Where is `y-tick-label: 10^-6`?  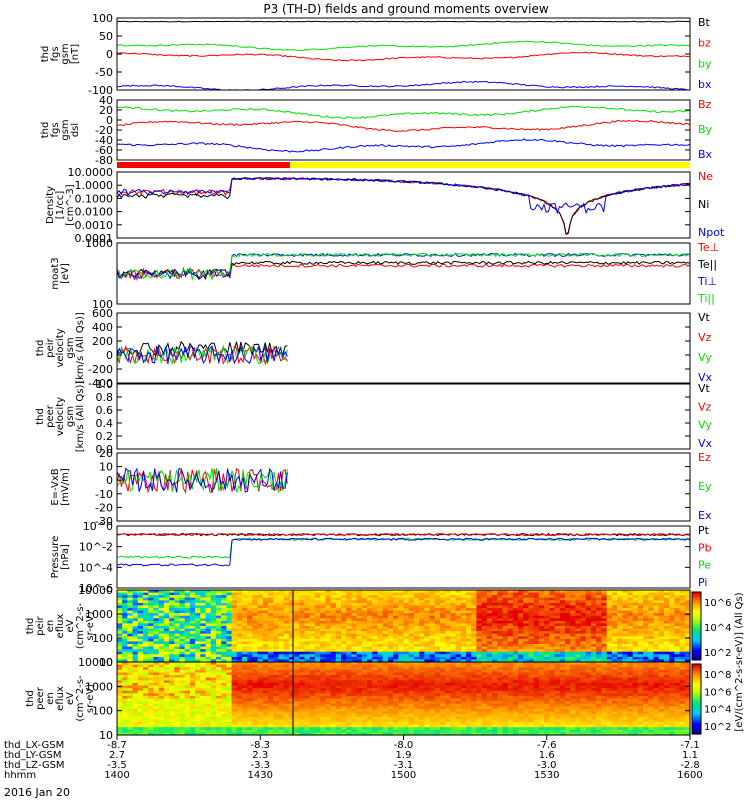
y-tick-label: 10^-6 is located at coordinates (96, 588).